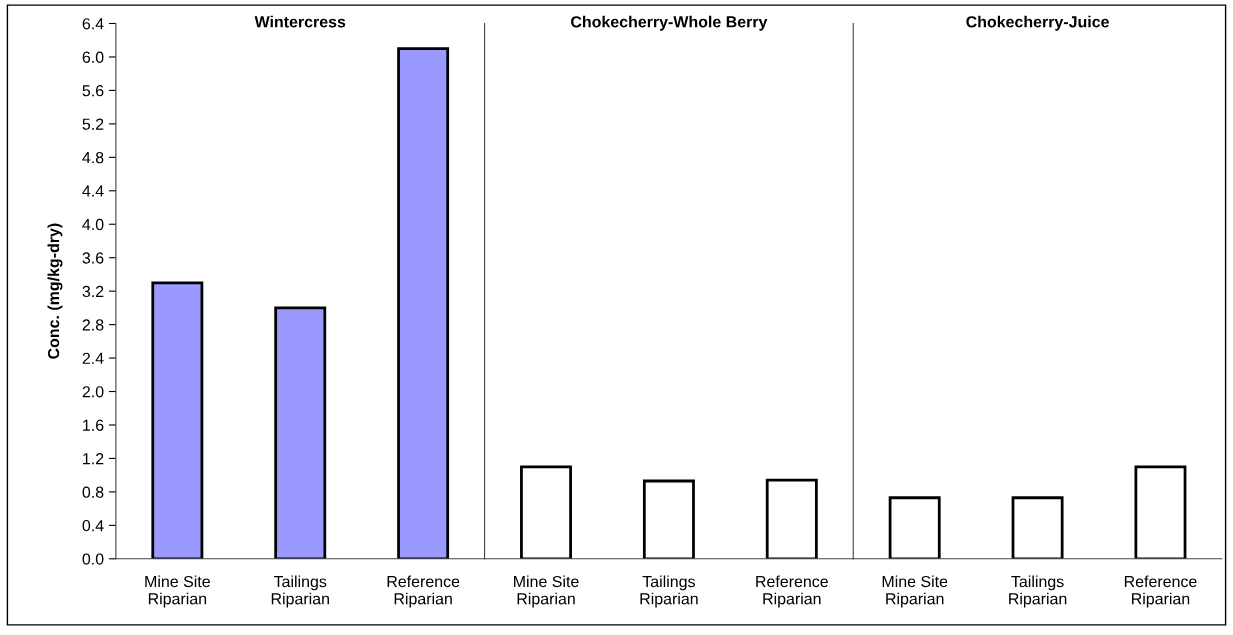 The image size is (1233, 635). What do you see at coordinates (93, 24) in the screenshot?
I see `y-tick-label: 6.4` at bounding box center [93, 24].